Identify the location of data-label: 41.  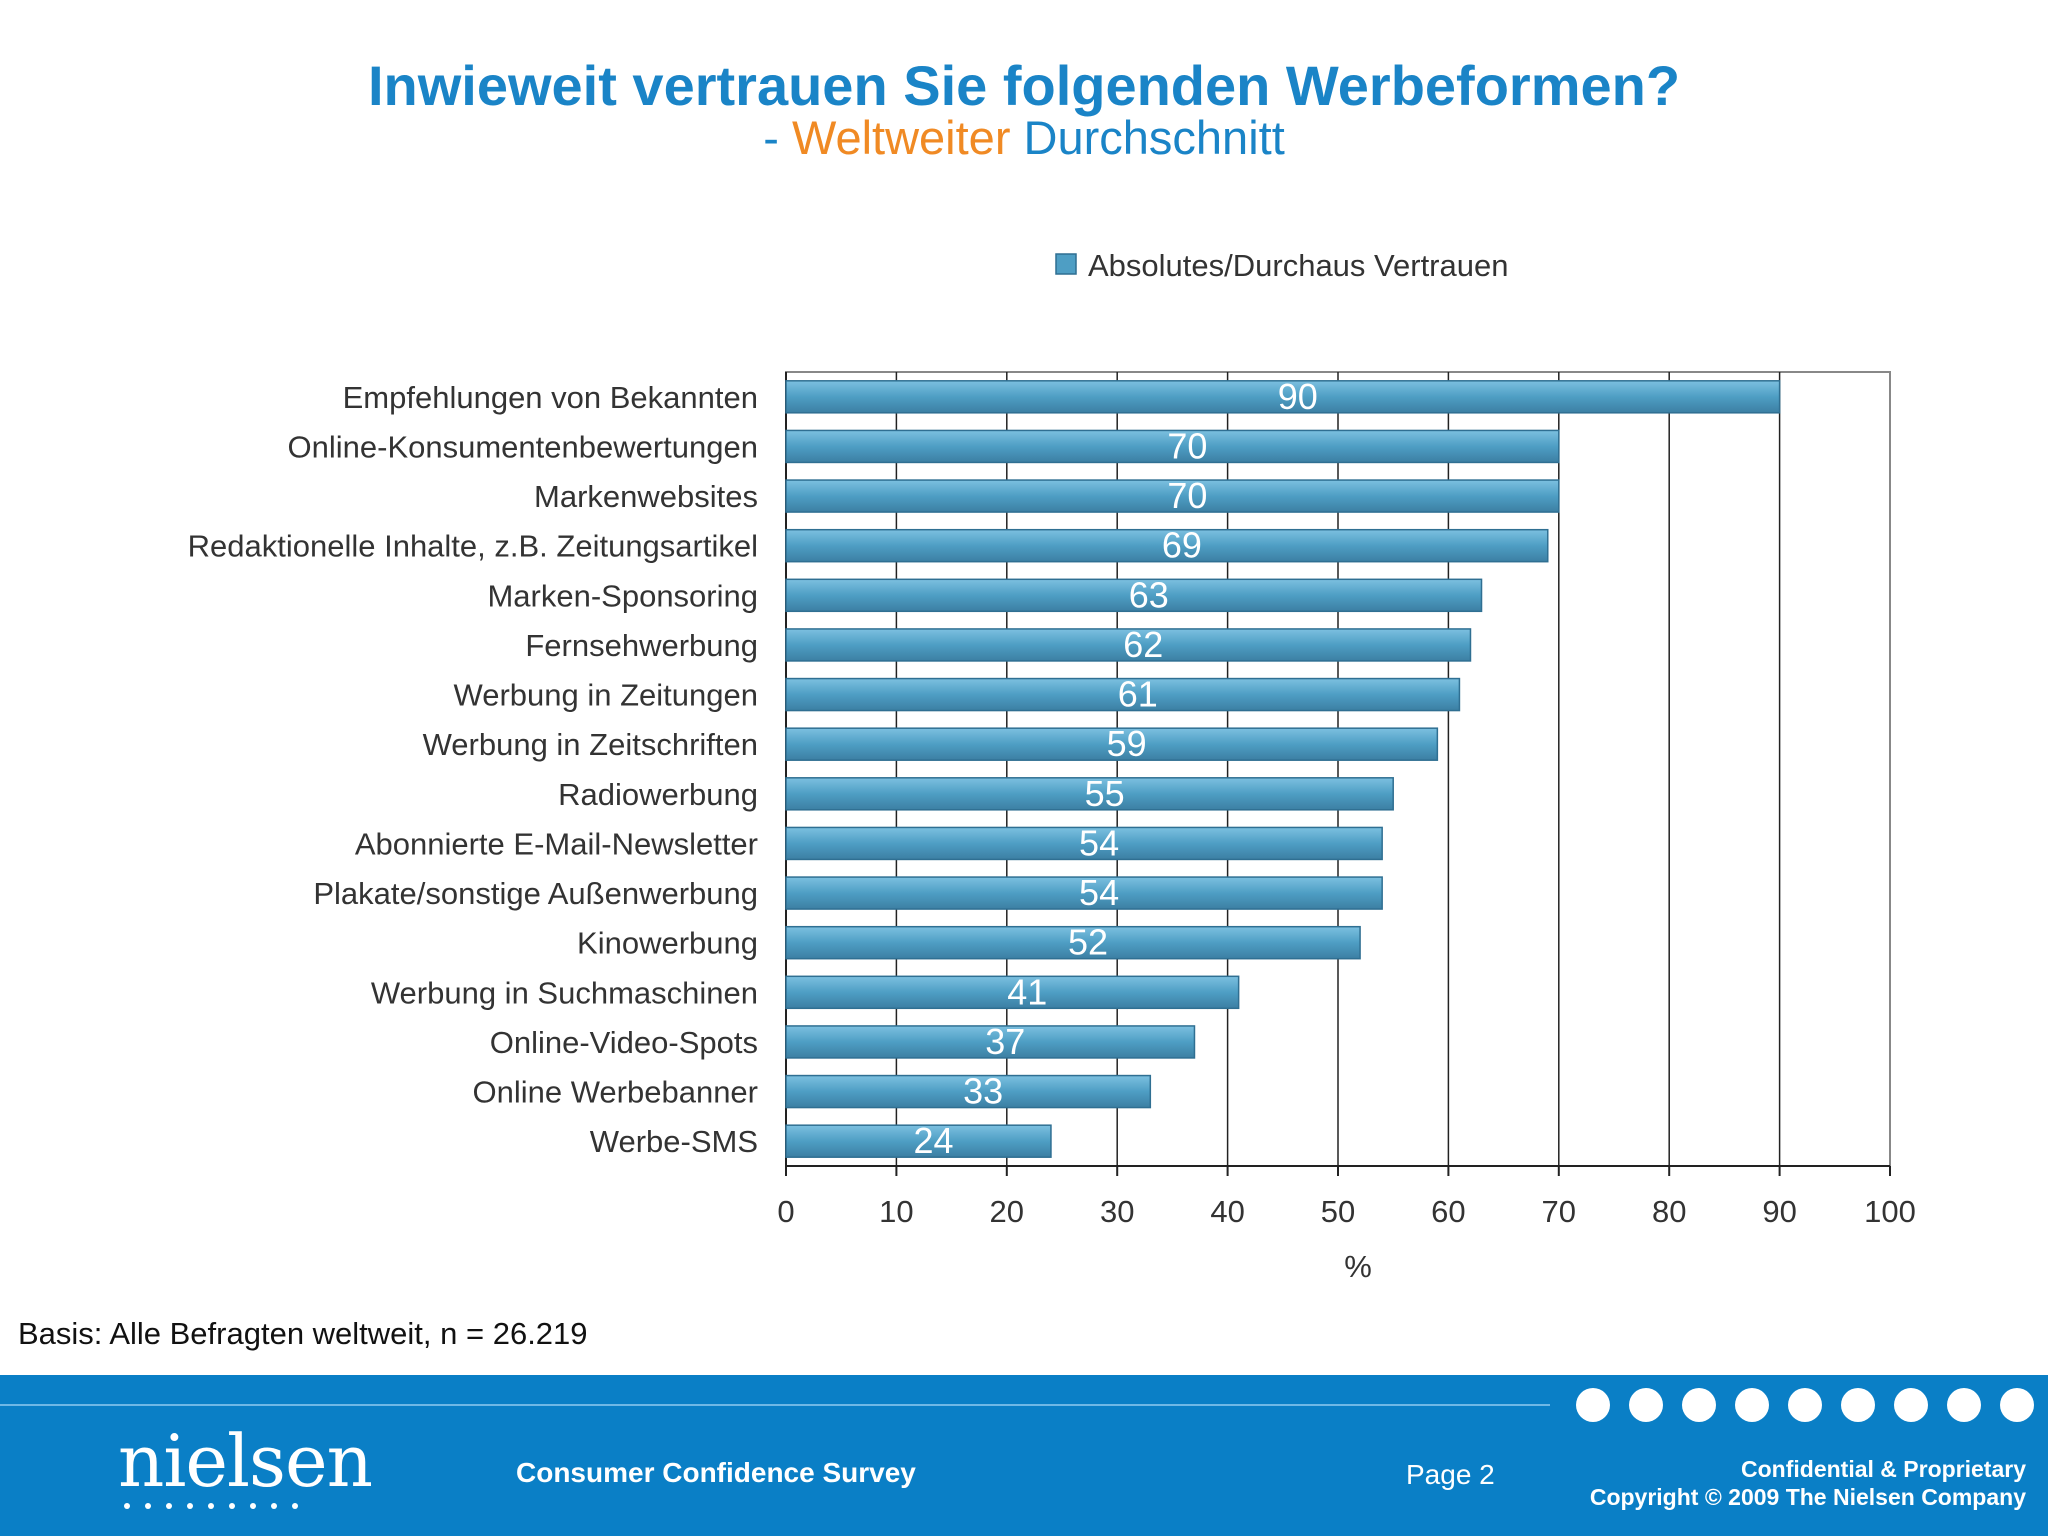
(1027, 991).